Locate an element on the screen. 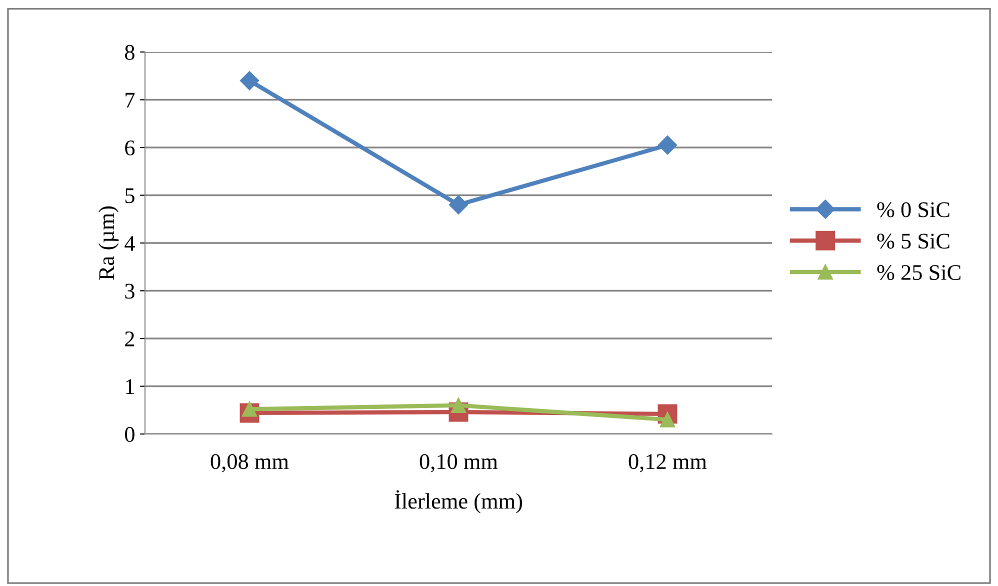  legend-label: % 5 SiC is located at coordinates (913, 241).